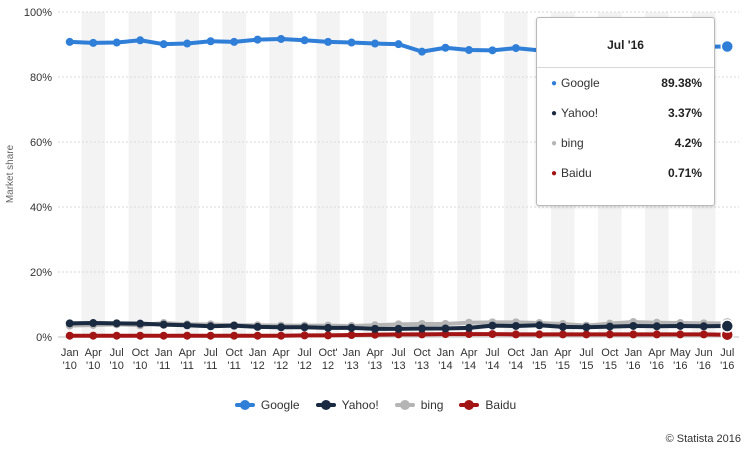 The width and height of the screenshot is (751, 462). I want to click on y-tick-label: 40%, so click(41, 208).